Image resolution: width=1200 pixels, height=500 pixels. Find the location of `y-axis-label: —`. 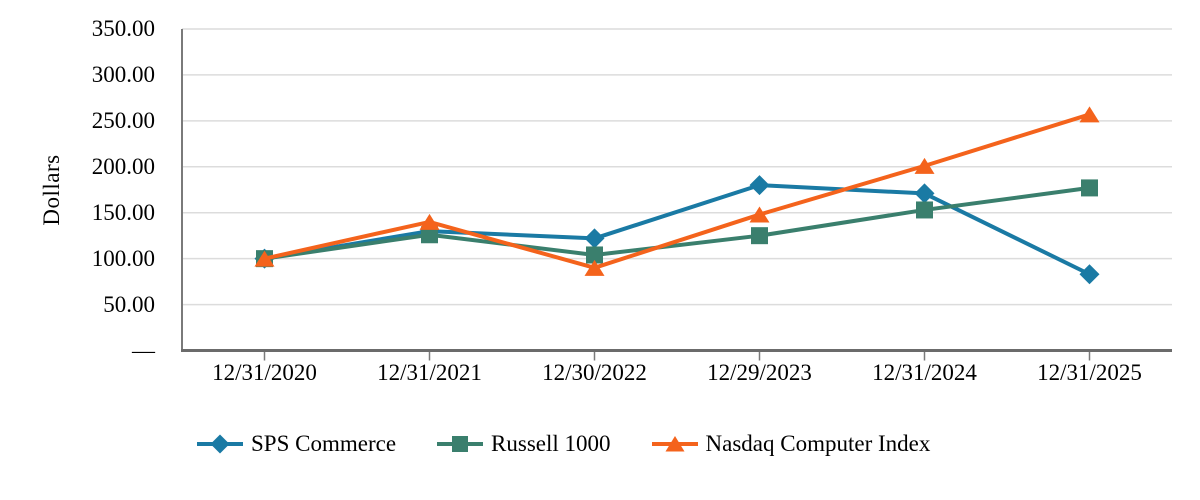

y-axis-label: — is located at coordinates (143, 350).